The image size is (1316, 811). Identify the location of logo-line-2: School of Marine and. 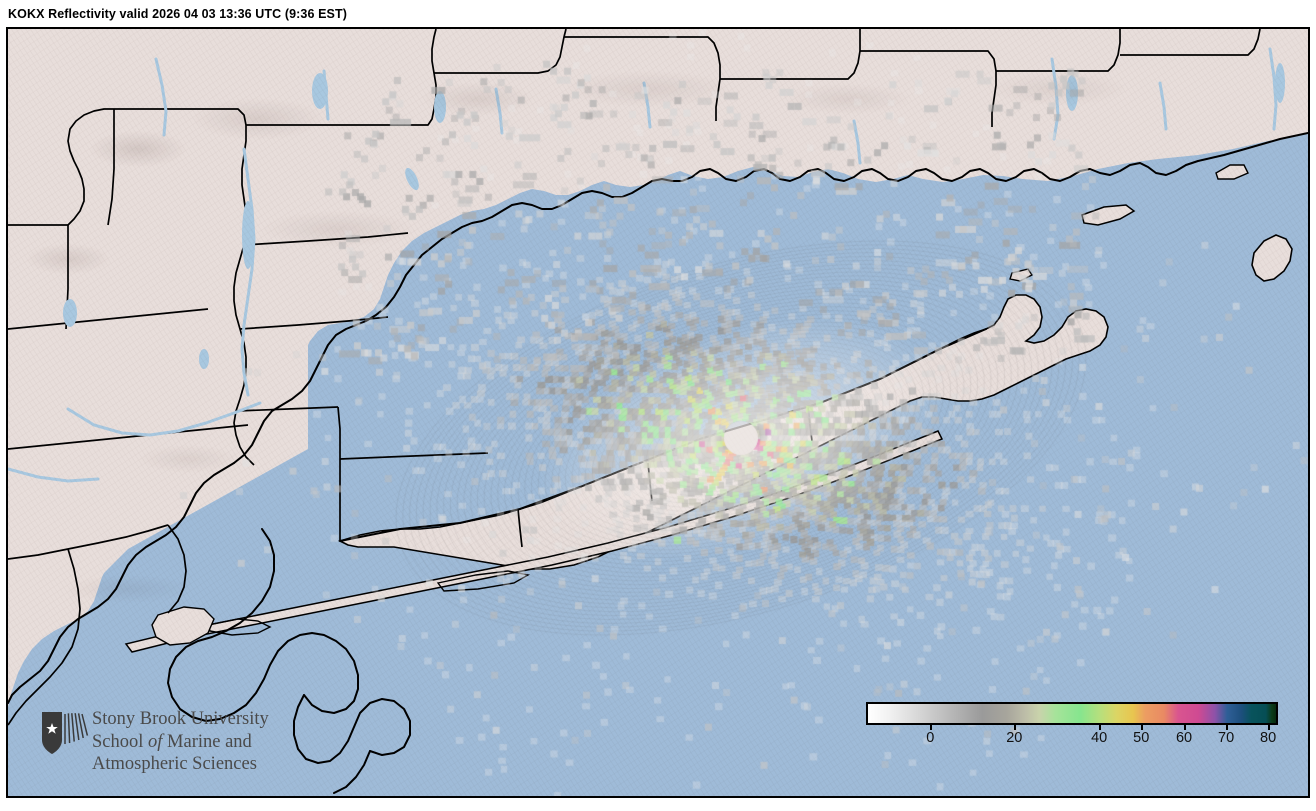
(202, 742).